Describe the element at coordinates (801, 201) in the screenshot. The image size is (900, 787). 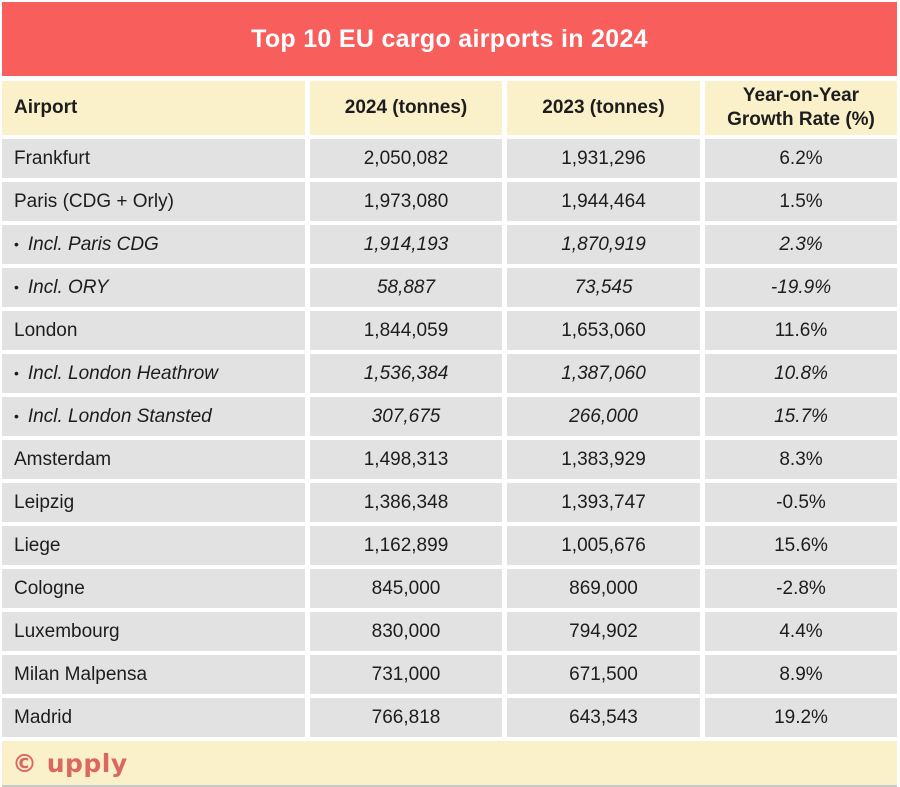
I see `growth-cell: 1.5%` at that location.